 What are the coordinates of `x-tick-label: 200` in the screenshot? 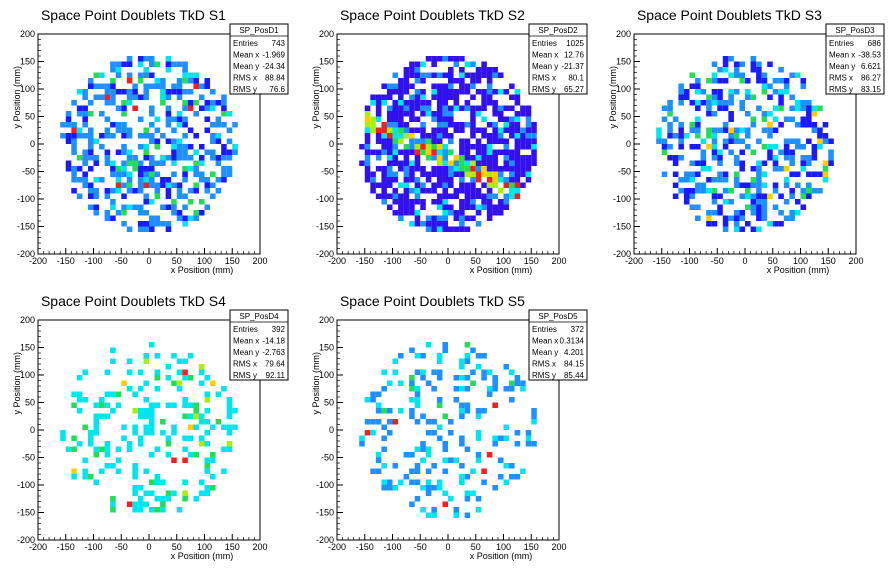 It's located at (259, 261).